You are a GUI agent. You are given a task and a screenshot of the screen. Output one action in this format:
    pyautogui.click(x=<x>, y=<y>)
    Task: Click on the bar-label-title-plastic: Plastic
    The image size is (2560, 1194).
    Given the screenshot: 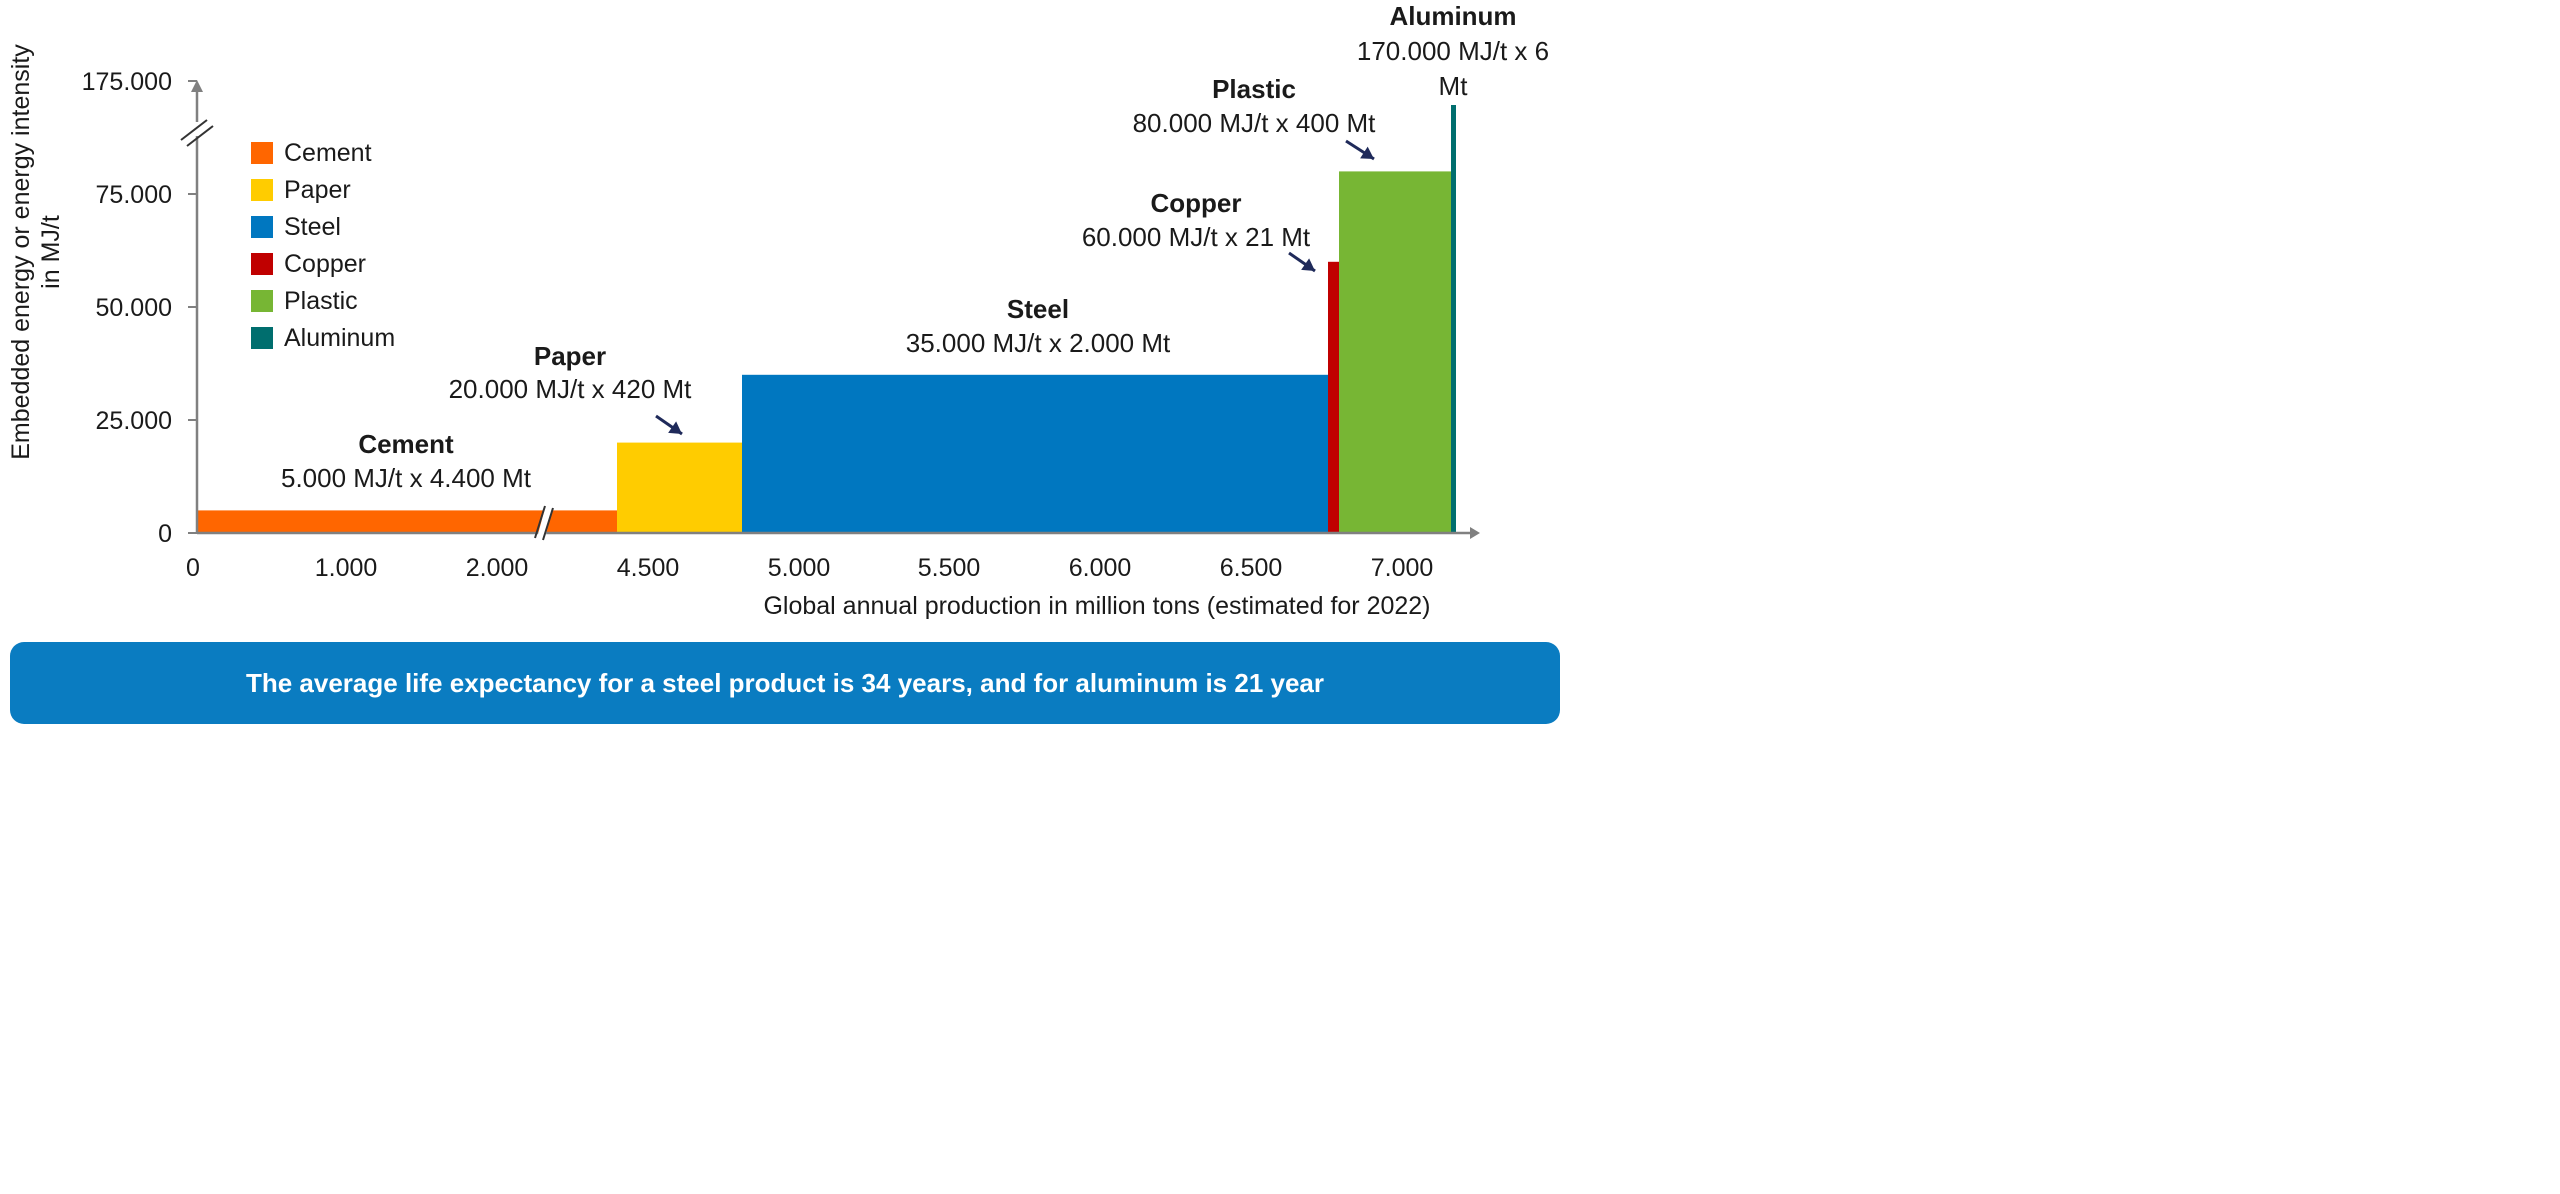 What is the action you would take?
    pyautogui.click(x=1254, y=89)
    